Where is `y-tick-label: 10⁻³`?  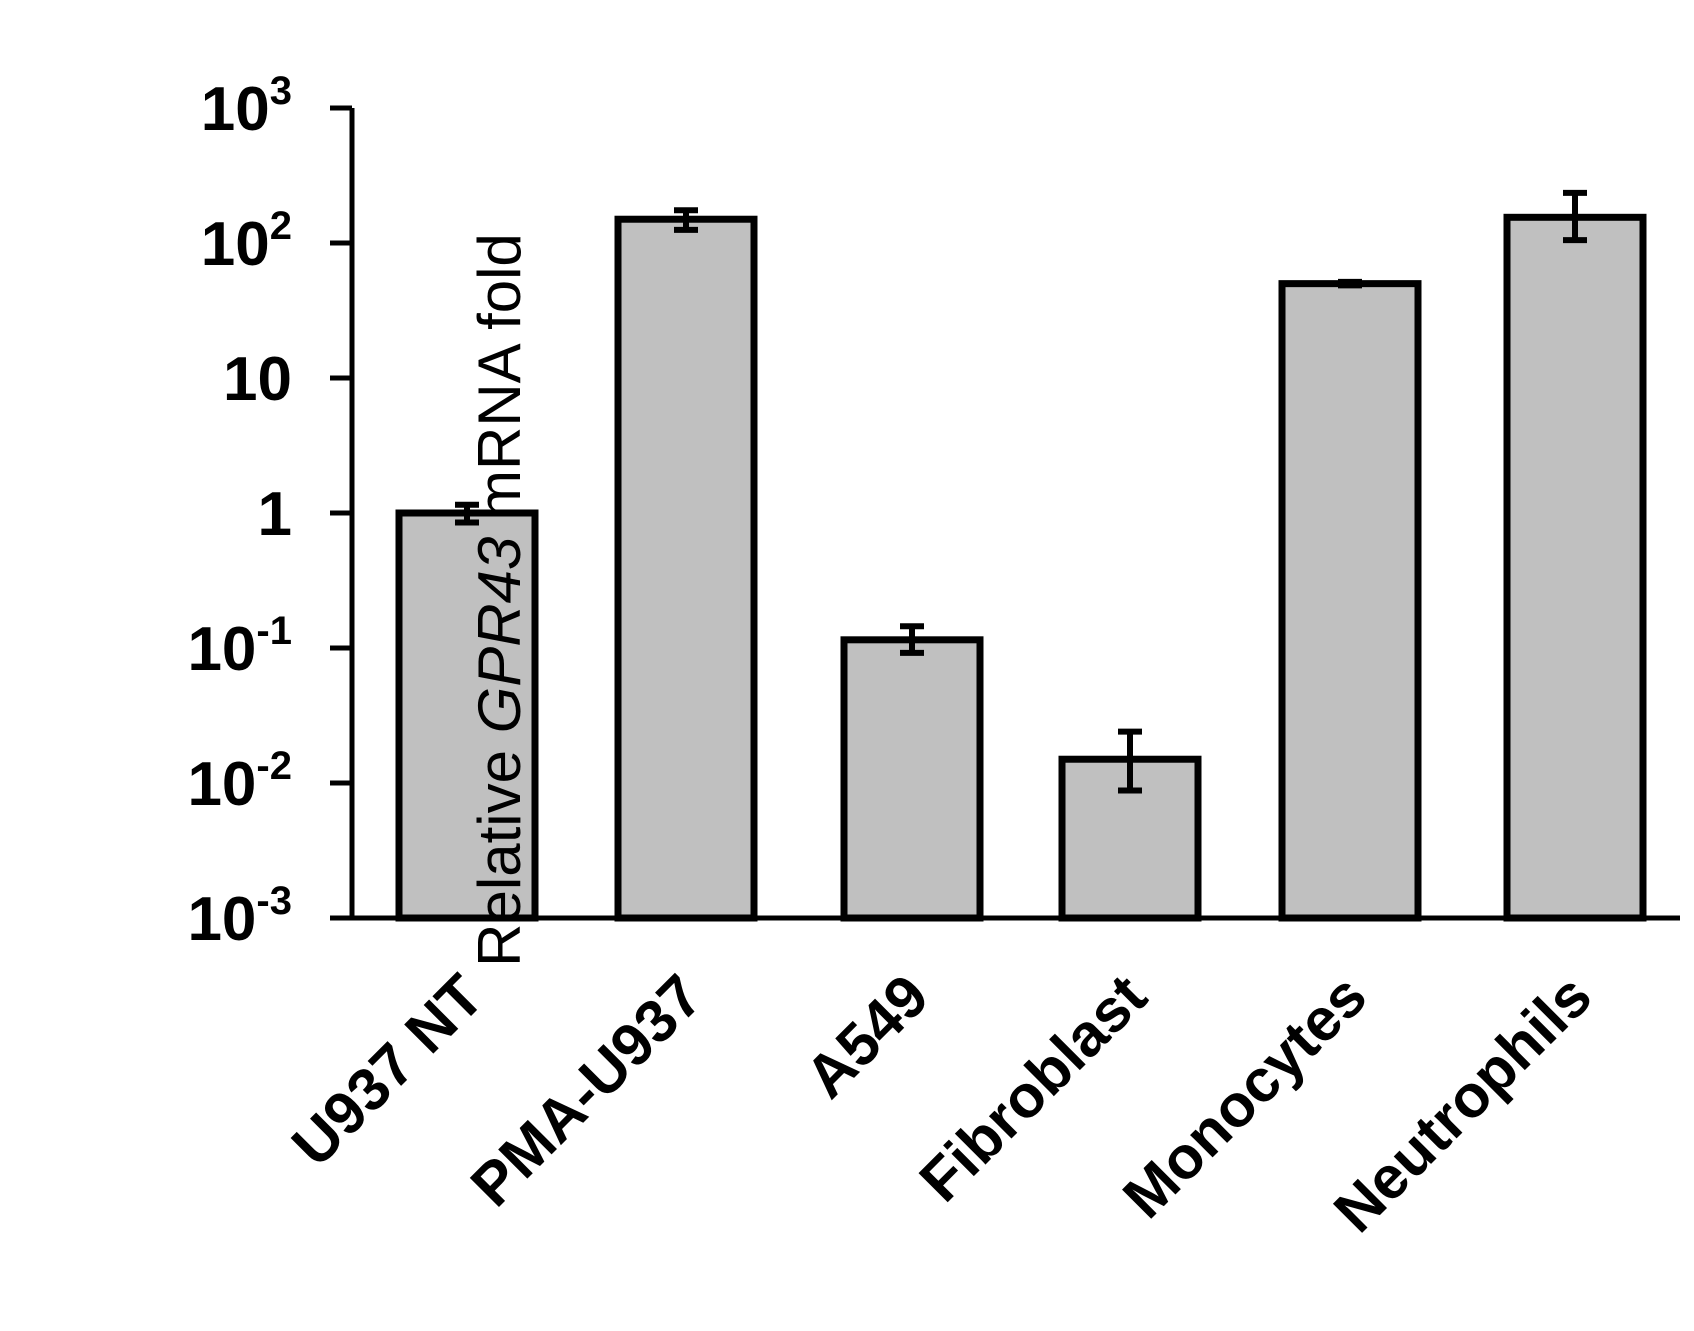 y-tick-label: 10⁻³ is located at coordinates (239, 916).